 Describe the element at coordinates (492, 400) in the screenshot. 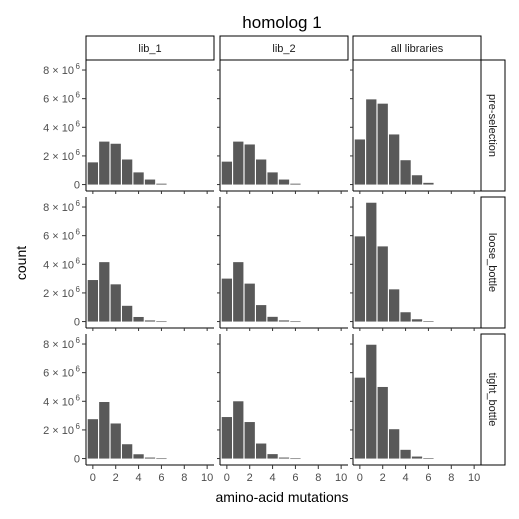

I see `facet-strip-label-row: tight_bottle` at that location.